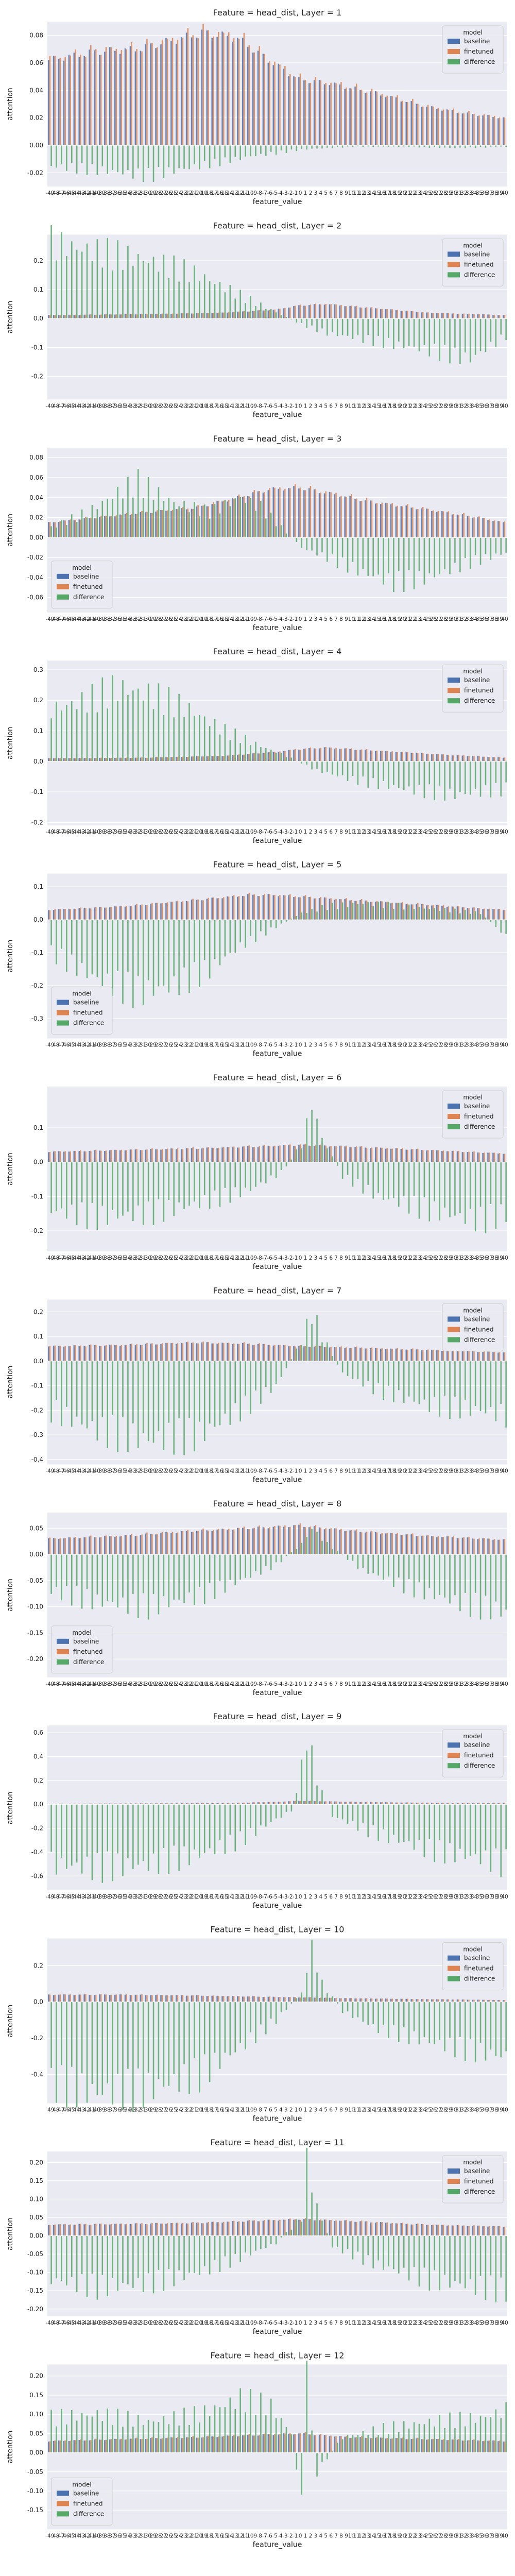  What do you see at coordinates (387, 1684) in the screenshot?
I see `x-tick-label: 17` at bounding box center [387, 1684].